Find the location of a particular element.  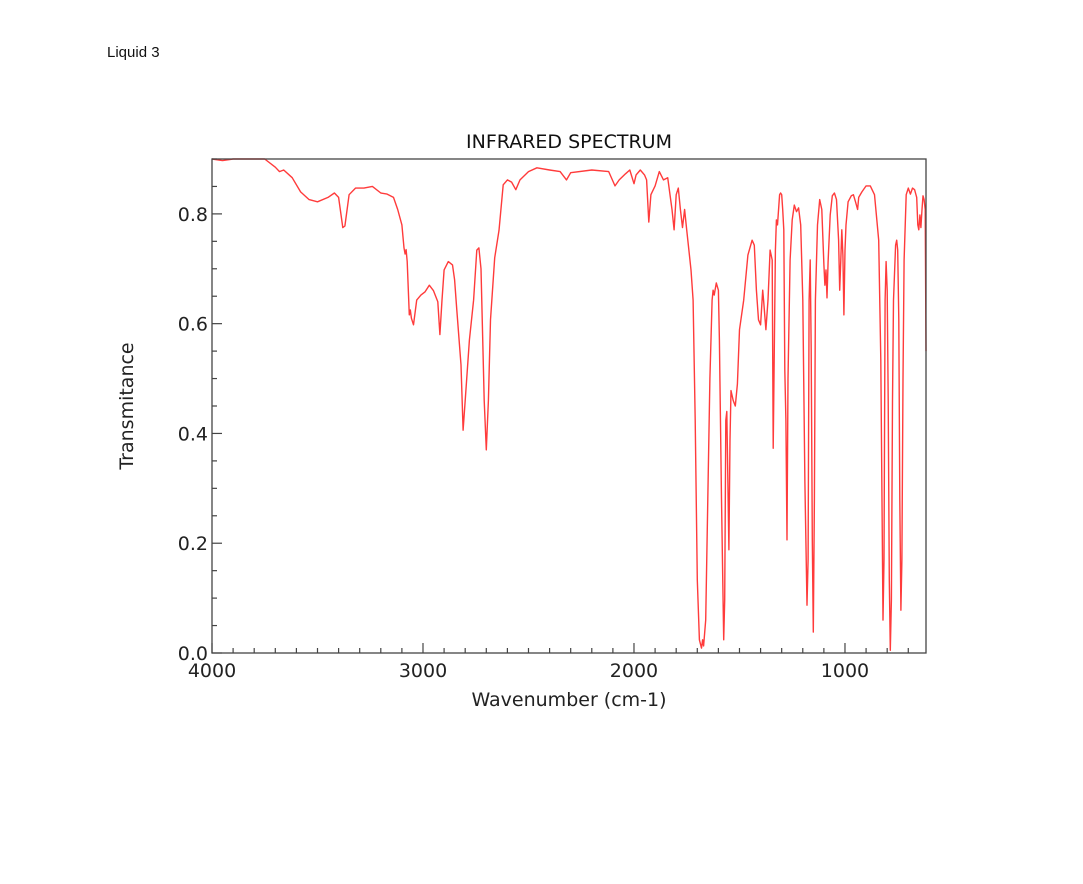

y-tick-label: 0.2 is located at coordinates (193, 544).